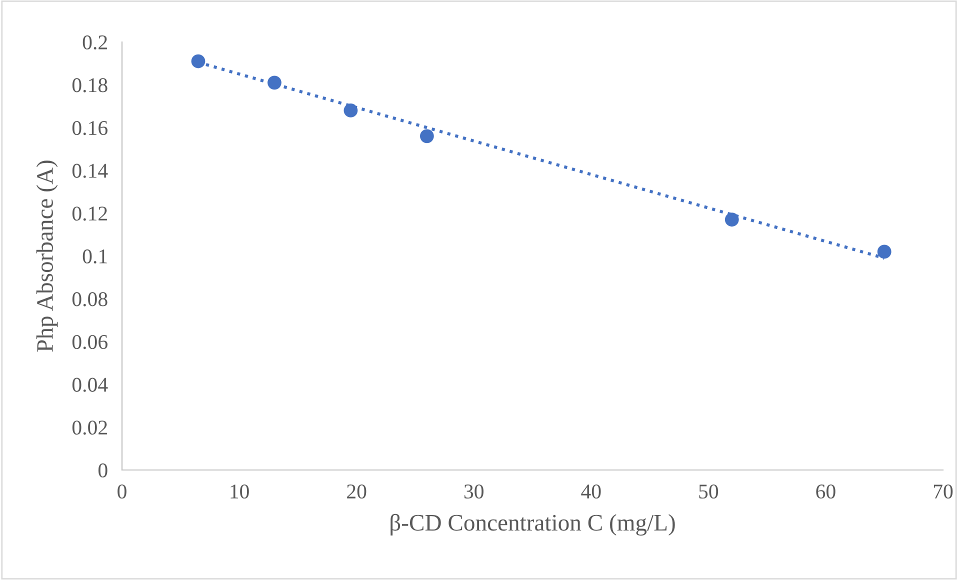 Image resolution: width=958 pixels, height=580 pixels. What do you see at coordinates (90, 171) in the screenshot?
I see `y-tick-label: 0.14` at bounding box center [90, 171].